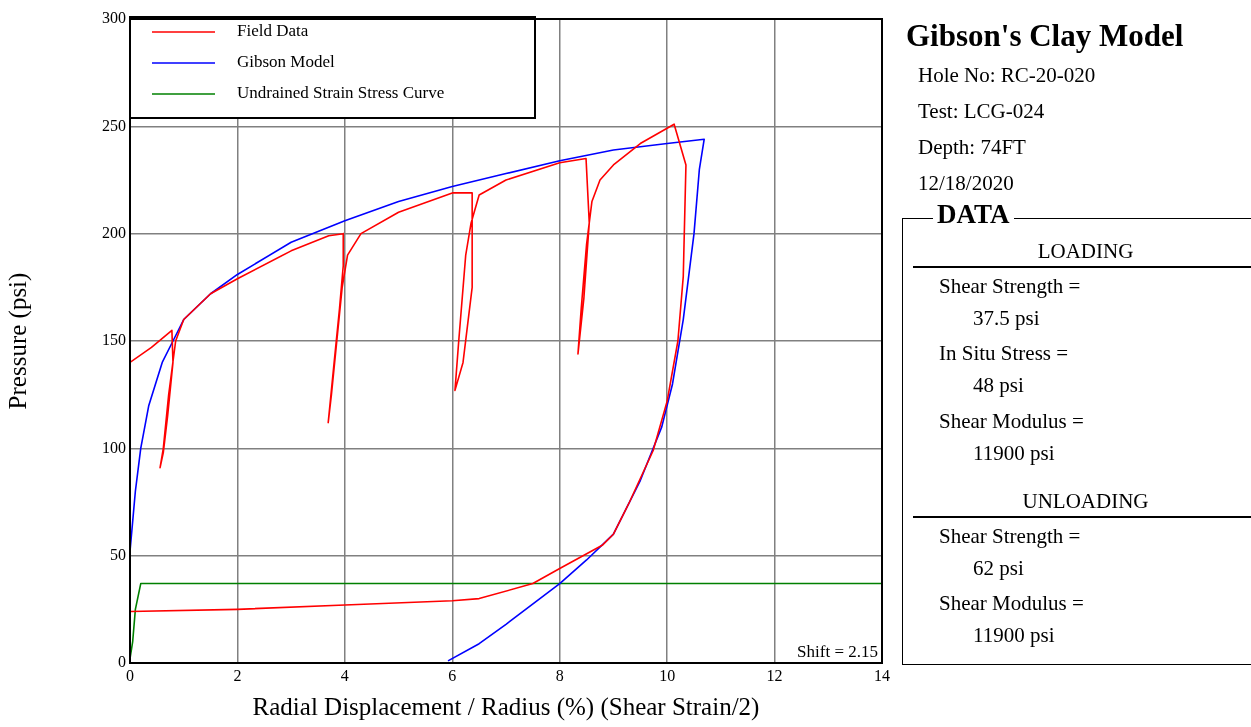  I want to click on y-tick-label: 50, so click(118, 554).